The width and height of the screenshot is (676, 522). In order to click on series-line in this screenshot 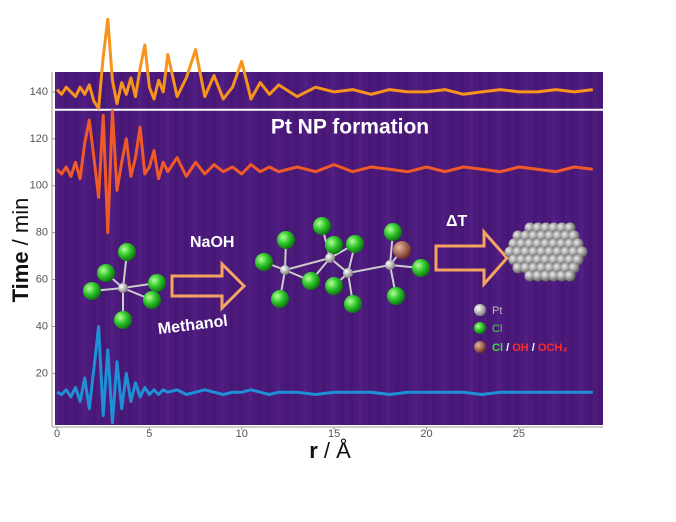, I will do `click(324, 63)`.